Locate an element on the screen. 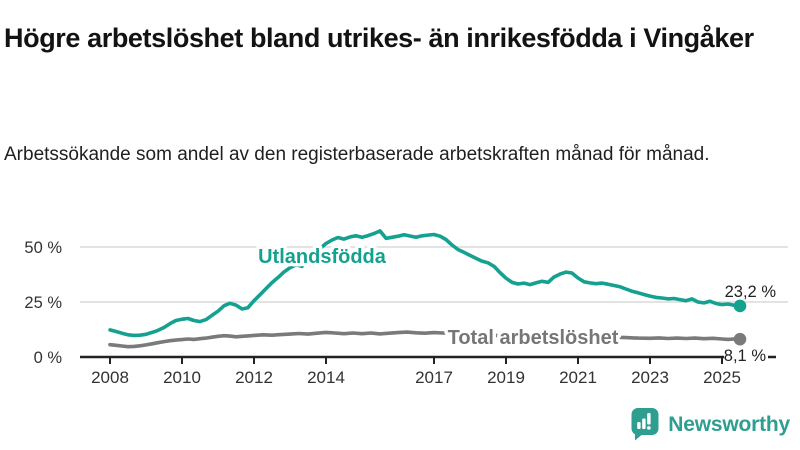 The image size is (800, 450). x-tick-label-2021: 2021 is located at coordinates (578, 377).